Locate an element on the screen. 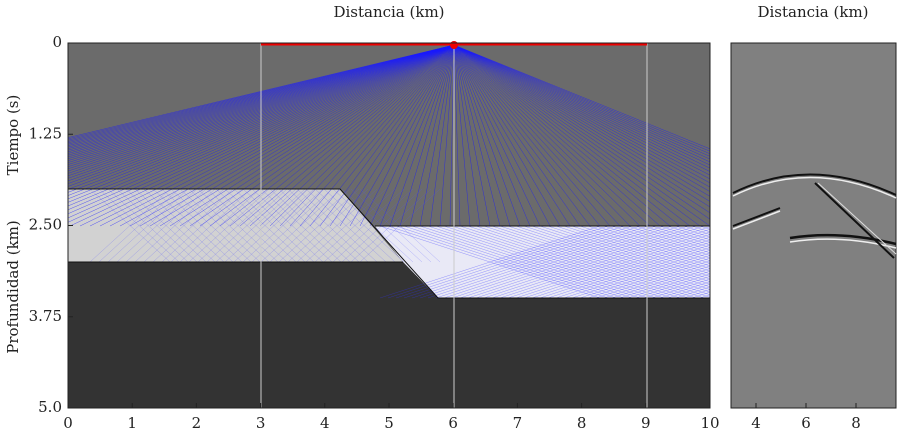  source is located at coordinates (454, 45).